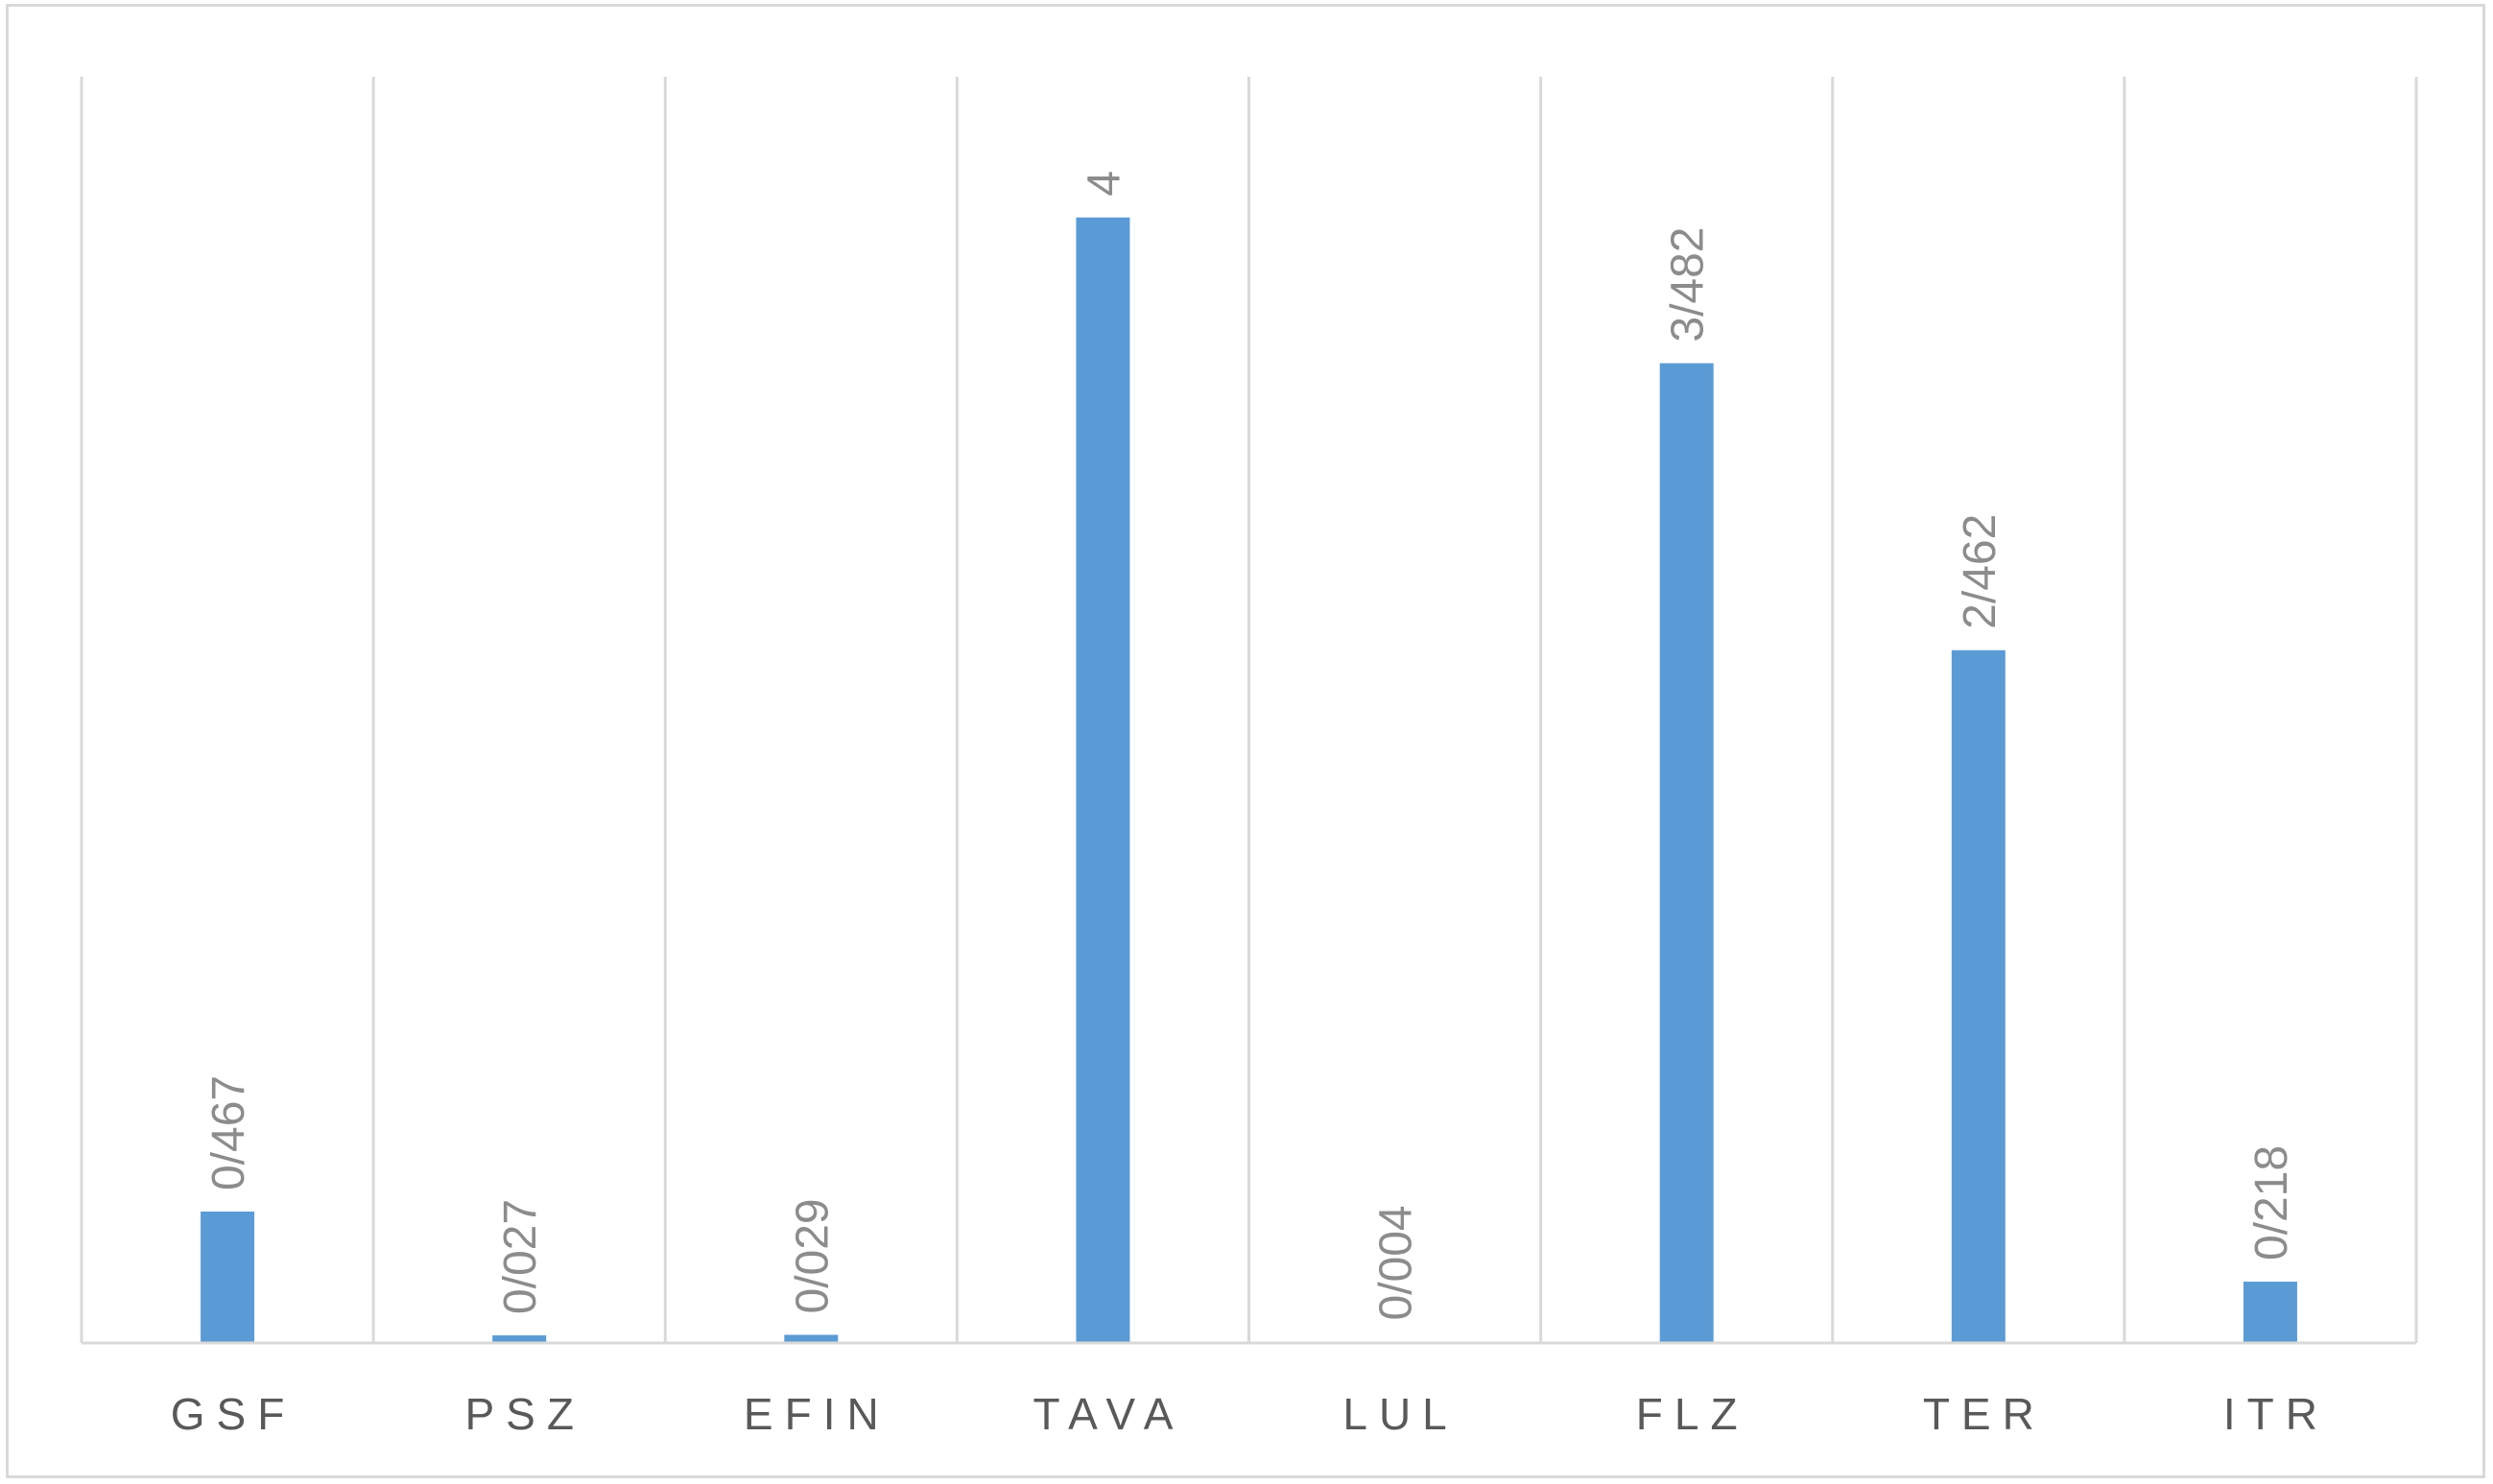 The image size is (2493, 1484). I want to click on bar-itr, so click(2270, 1313).